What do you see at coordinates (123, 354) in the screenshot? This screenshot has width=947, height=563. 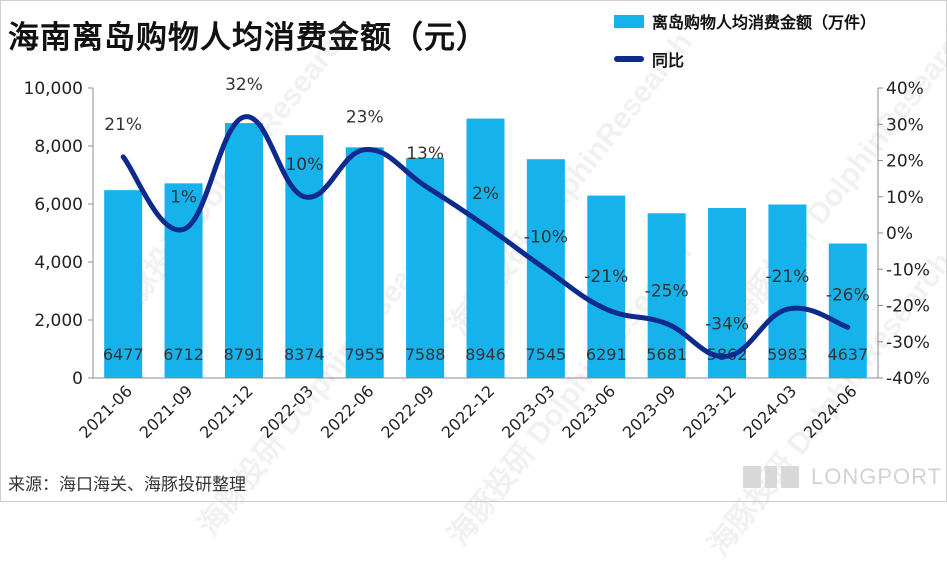 I see `bar-value-label: 6477` at bounding box center [123, 354].